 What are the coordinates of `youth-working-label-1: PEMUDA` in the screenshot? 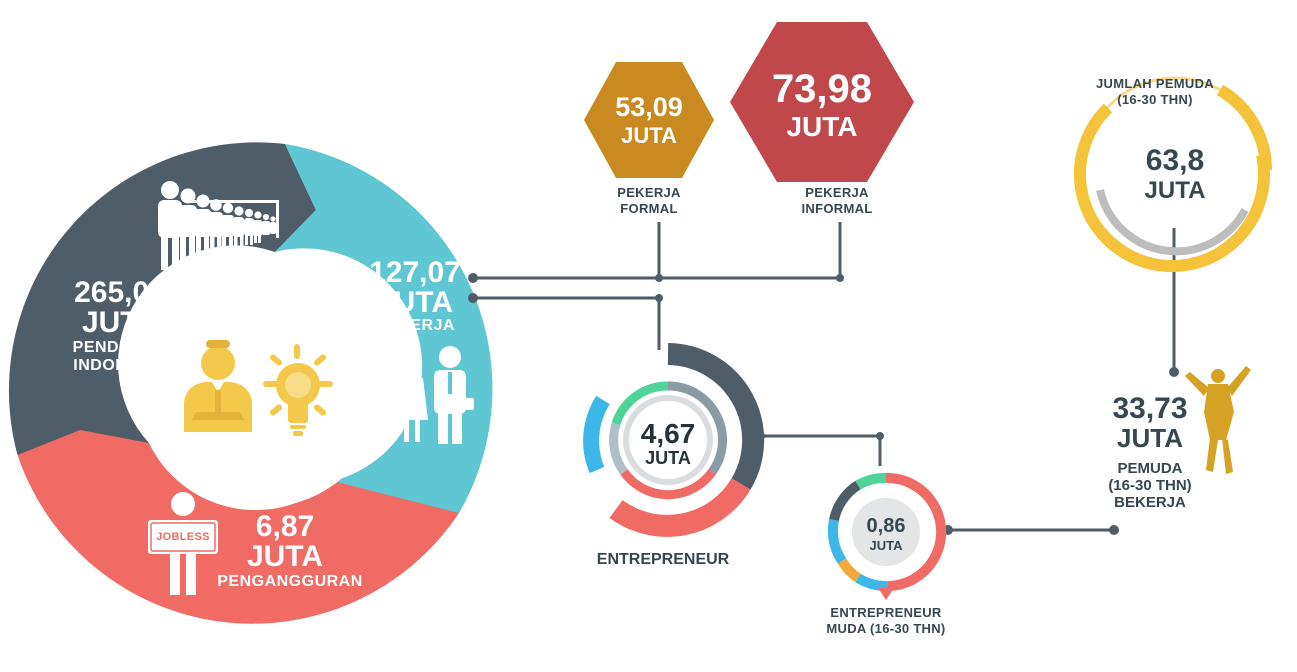 It's located at (1150, 468).